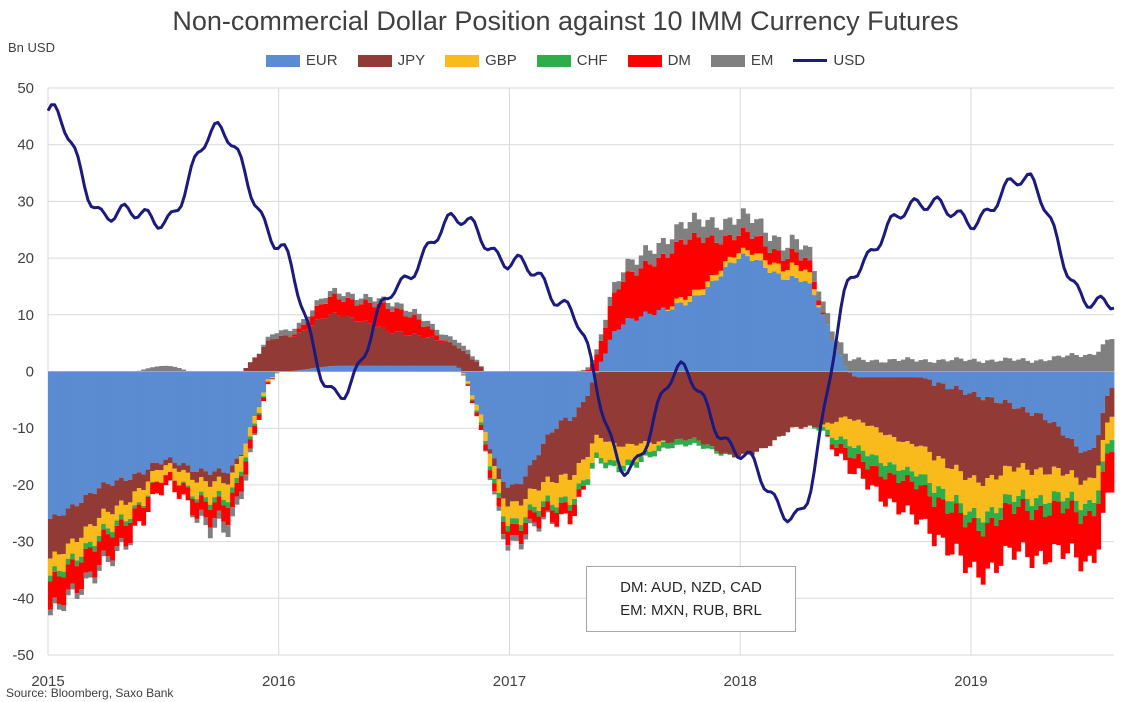  I want to click on y-tick-label: 0, so click(30, 372).